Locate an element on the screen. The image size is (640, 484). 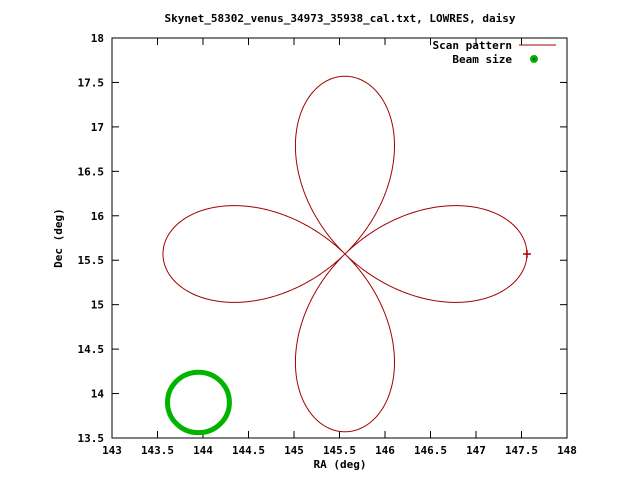
y-tick-label: 14.5 is located at coordinates (91, 349).